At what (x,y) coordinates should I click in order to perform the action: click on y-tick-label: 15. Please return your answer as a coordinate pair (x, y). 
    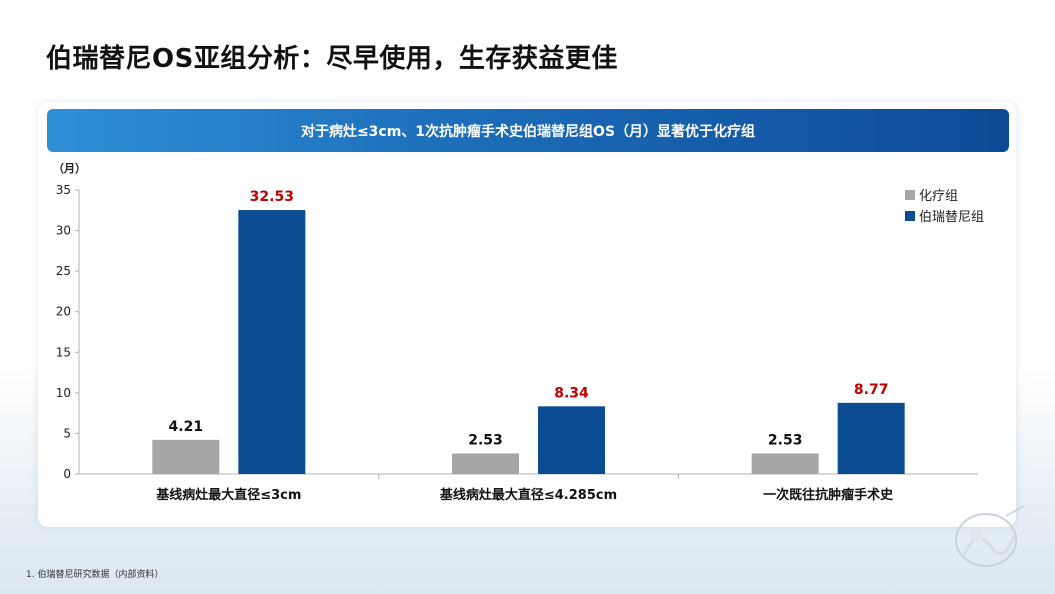
    Looking at the image, I should click on (63, 352).